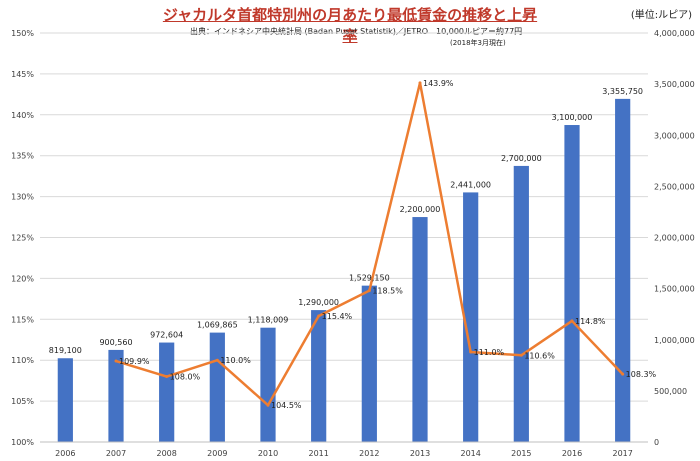  Describe the element at coordinates (420, 453) in the screenshot. I see `x-tick-label: 2013` at that location.